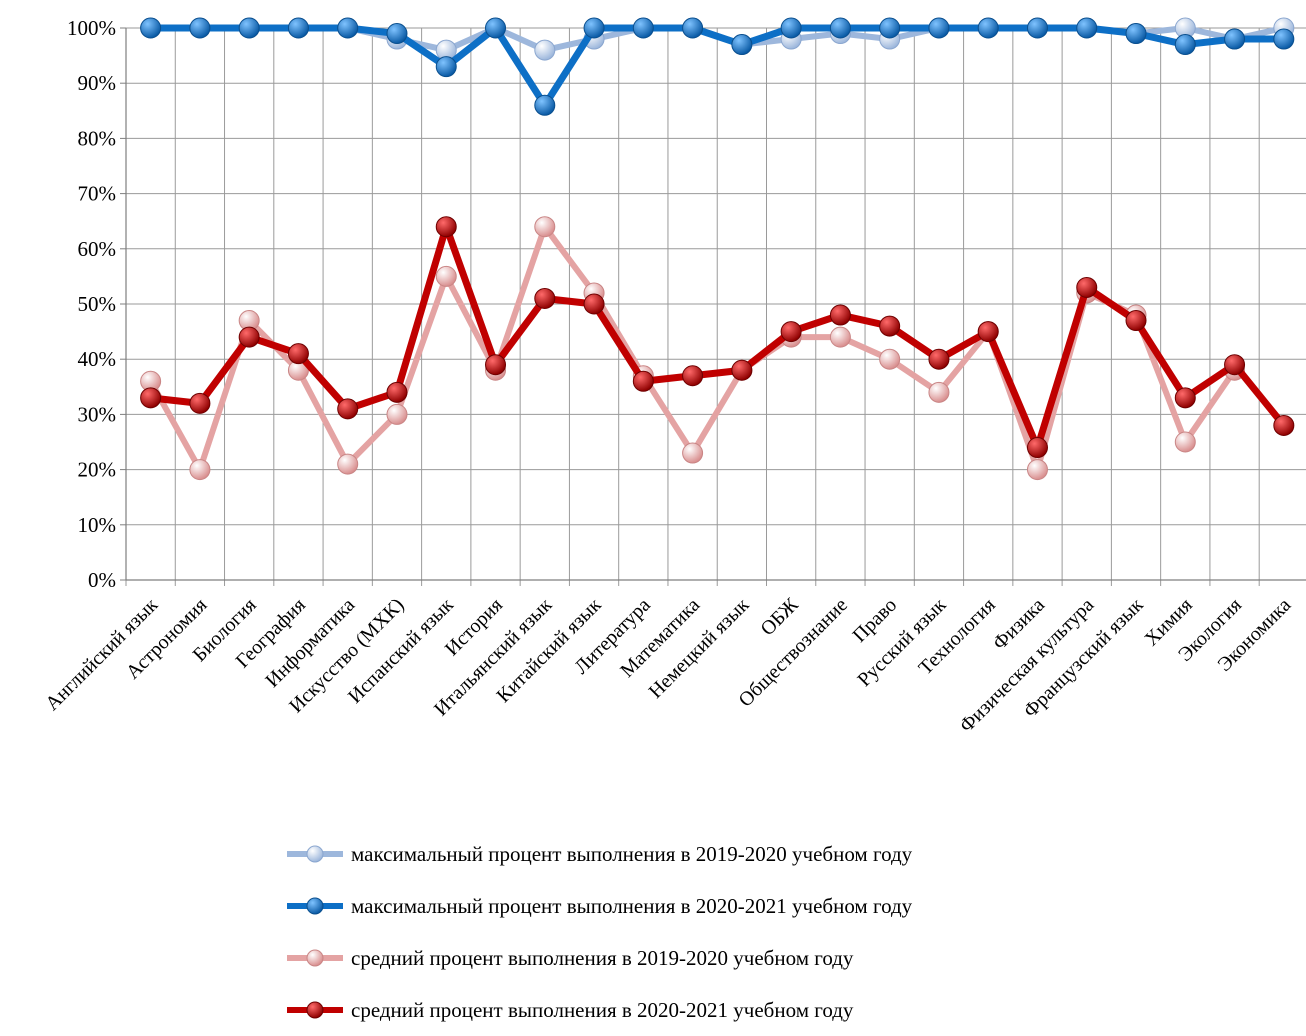 This screenshot has height=1036, width=1306. What do you see at coordinates (315, 958) in the screenshot?
I see `legend-swatch-avg-2019` at bounding box center [315, 958].